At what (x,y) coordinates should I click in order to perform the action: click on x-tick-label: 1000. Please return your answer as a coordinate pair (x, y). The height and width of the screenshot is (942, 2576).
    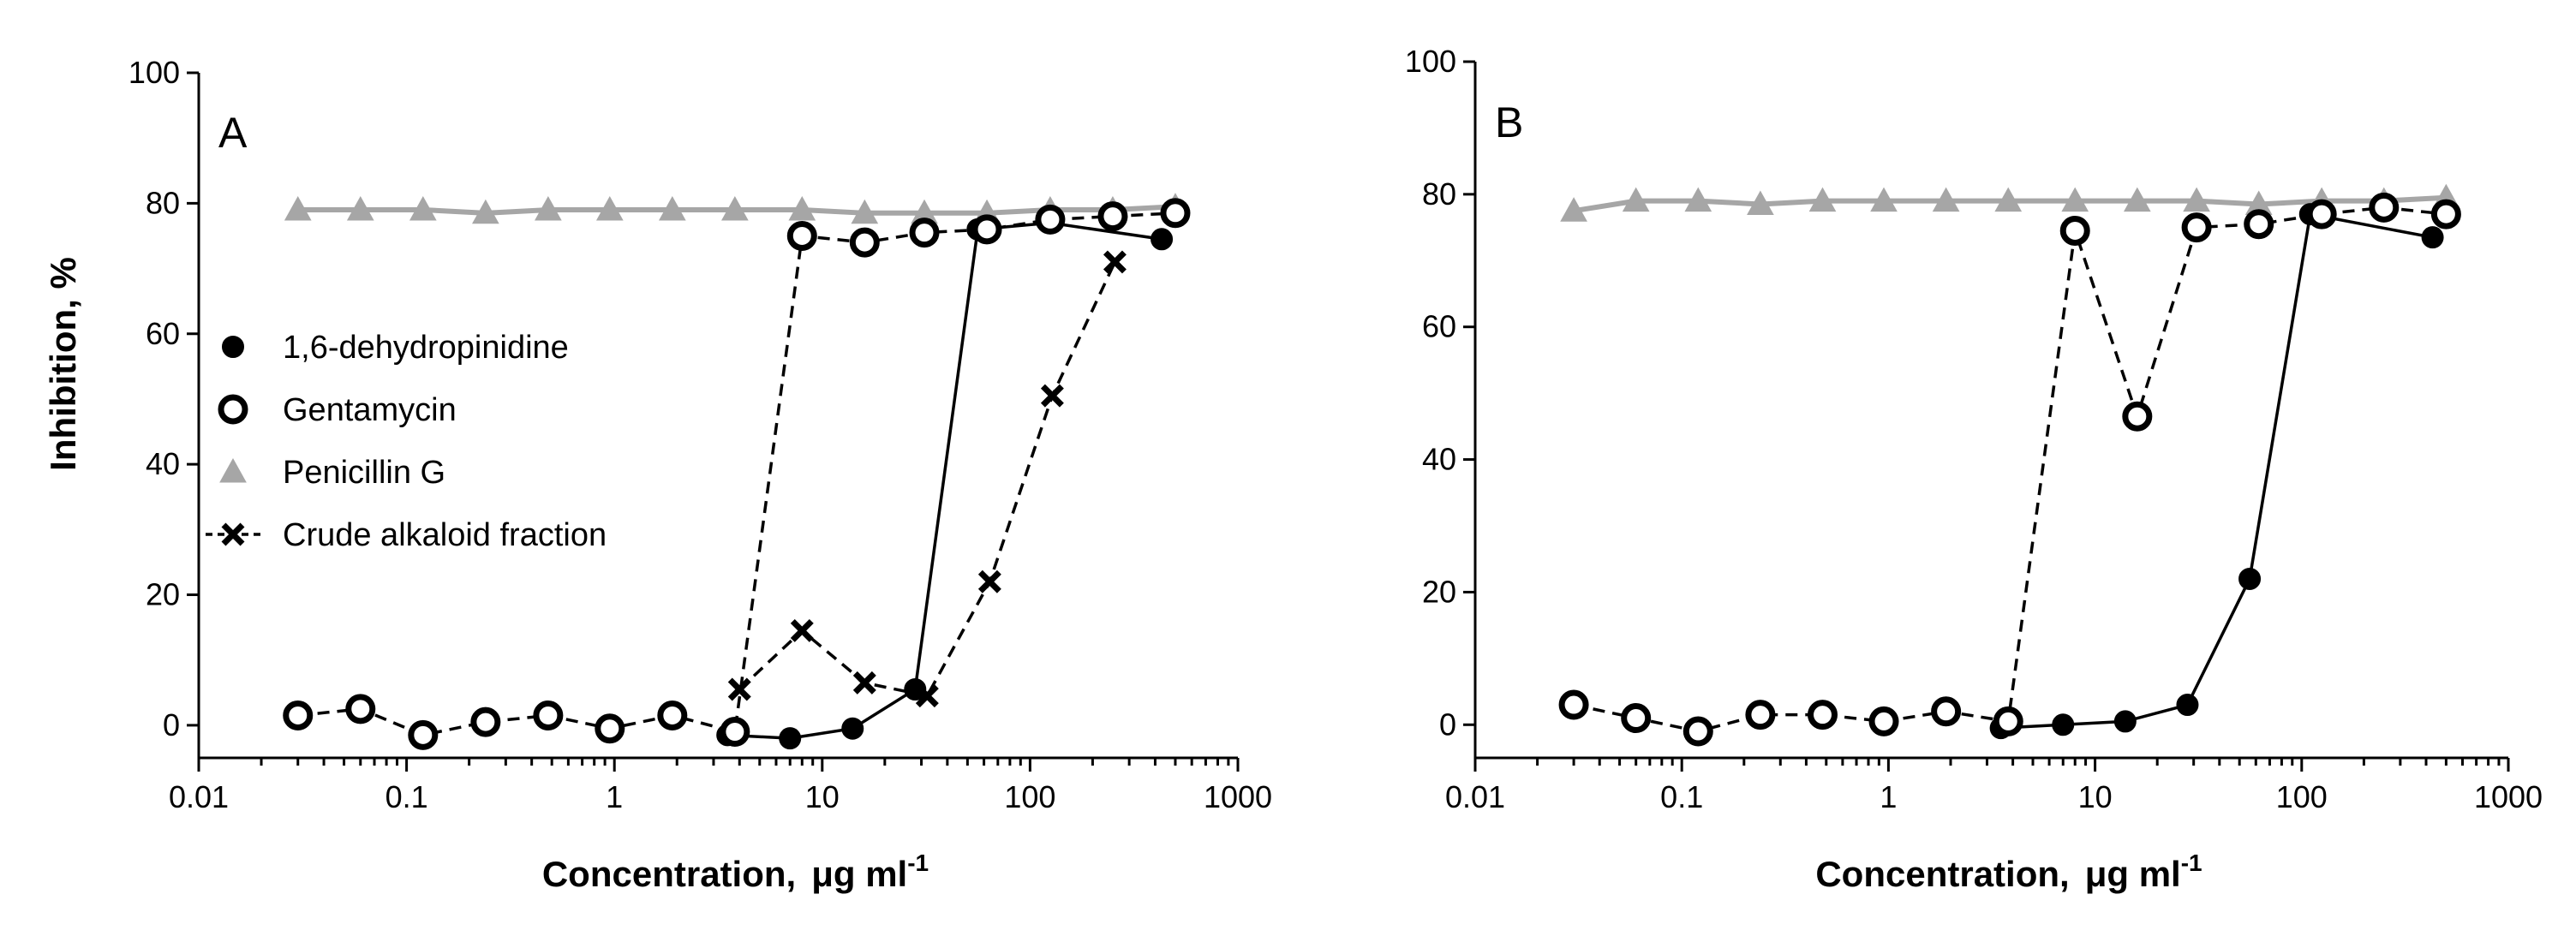
    Looking at the image, I should click on (2508, 796).